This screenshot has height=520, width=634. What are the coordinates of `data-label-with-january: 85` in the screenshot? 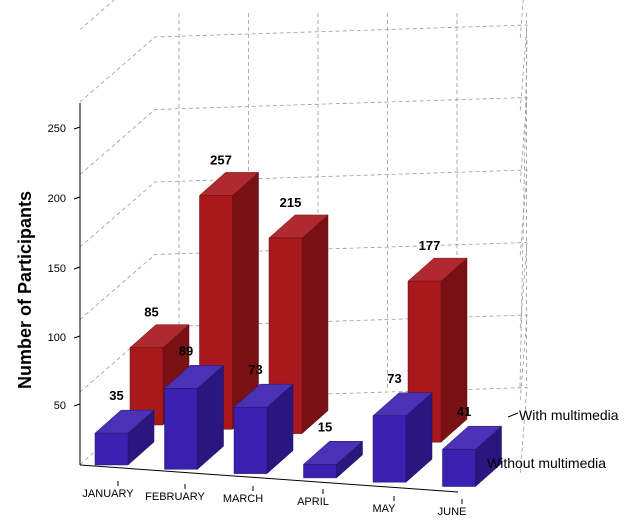 It's located at (151, 312).